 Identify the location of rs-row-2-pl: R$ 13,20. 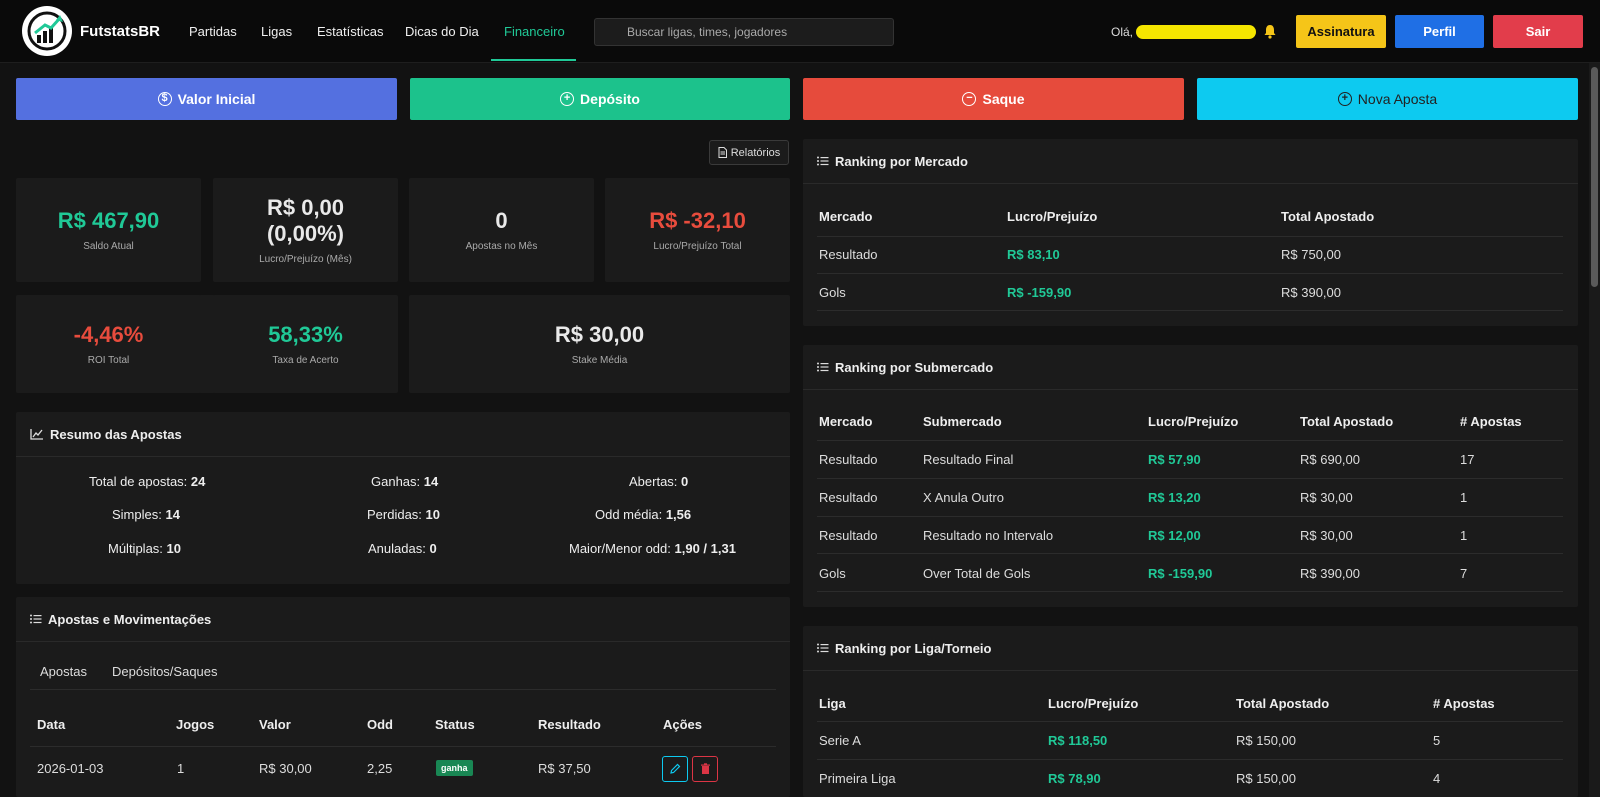
(1174, 497).